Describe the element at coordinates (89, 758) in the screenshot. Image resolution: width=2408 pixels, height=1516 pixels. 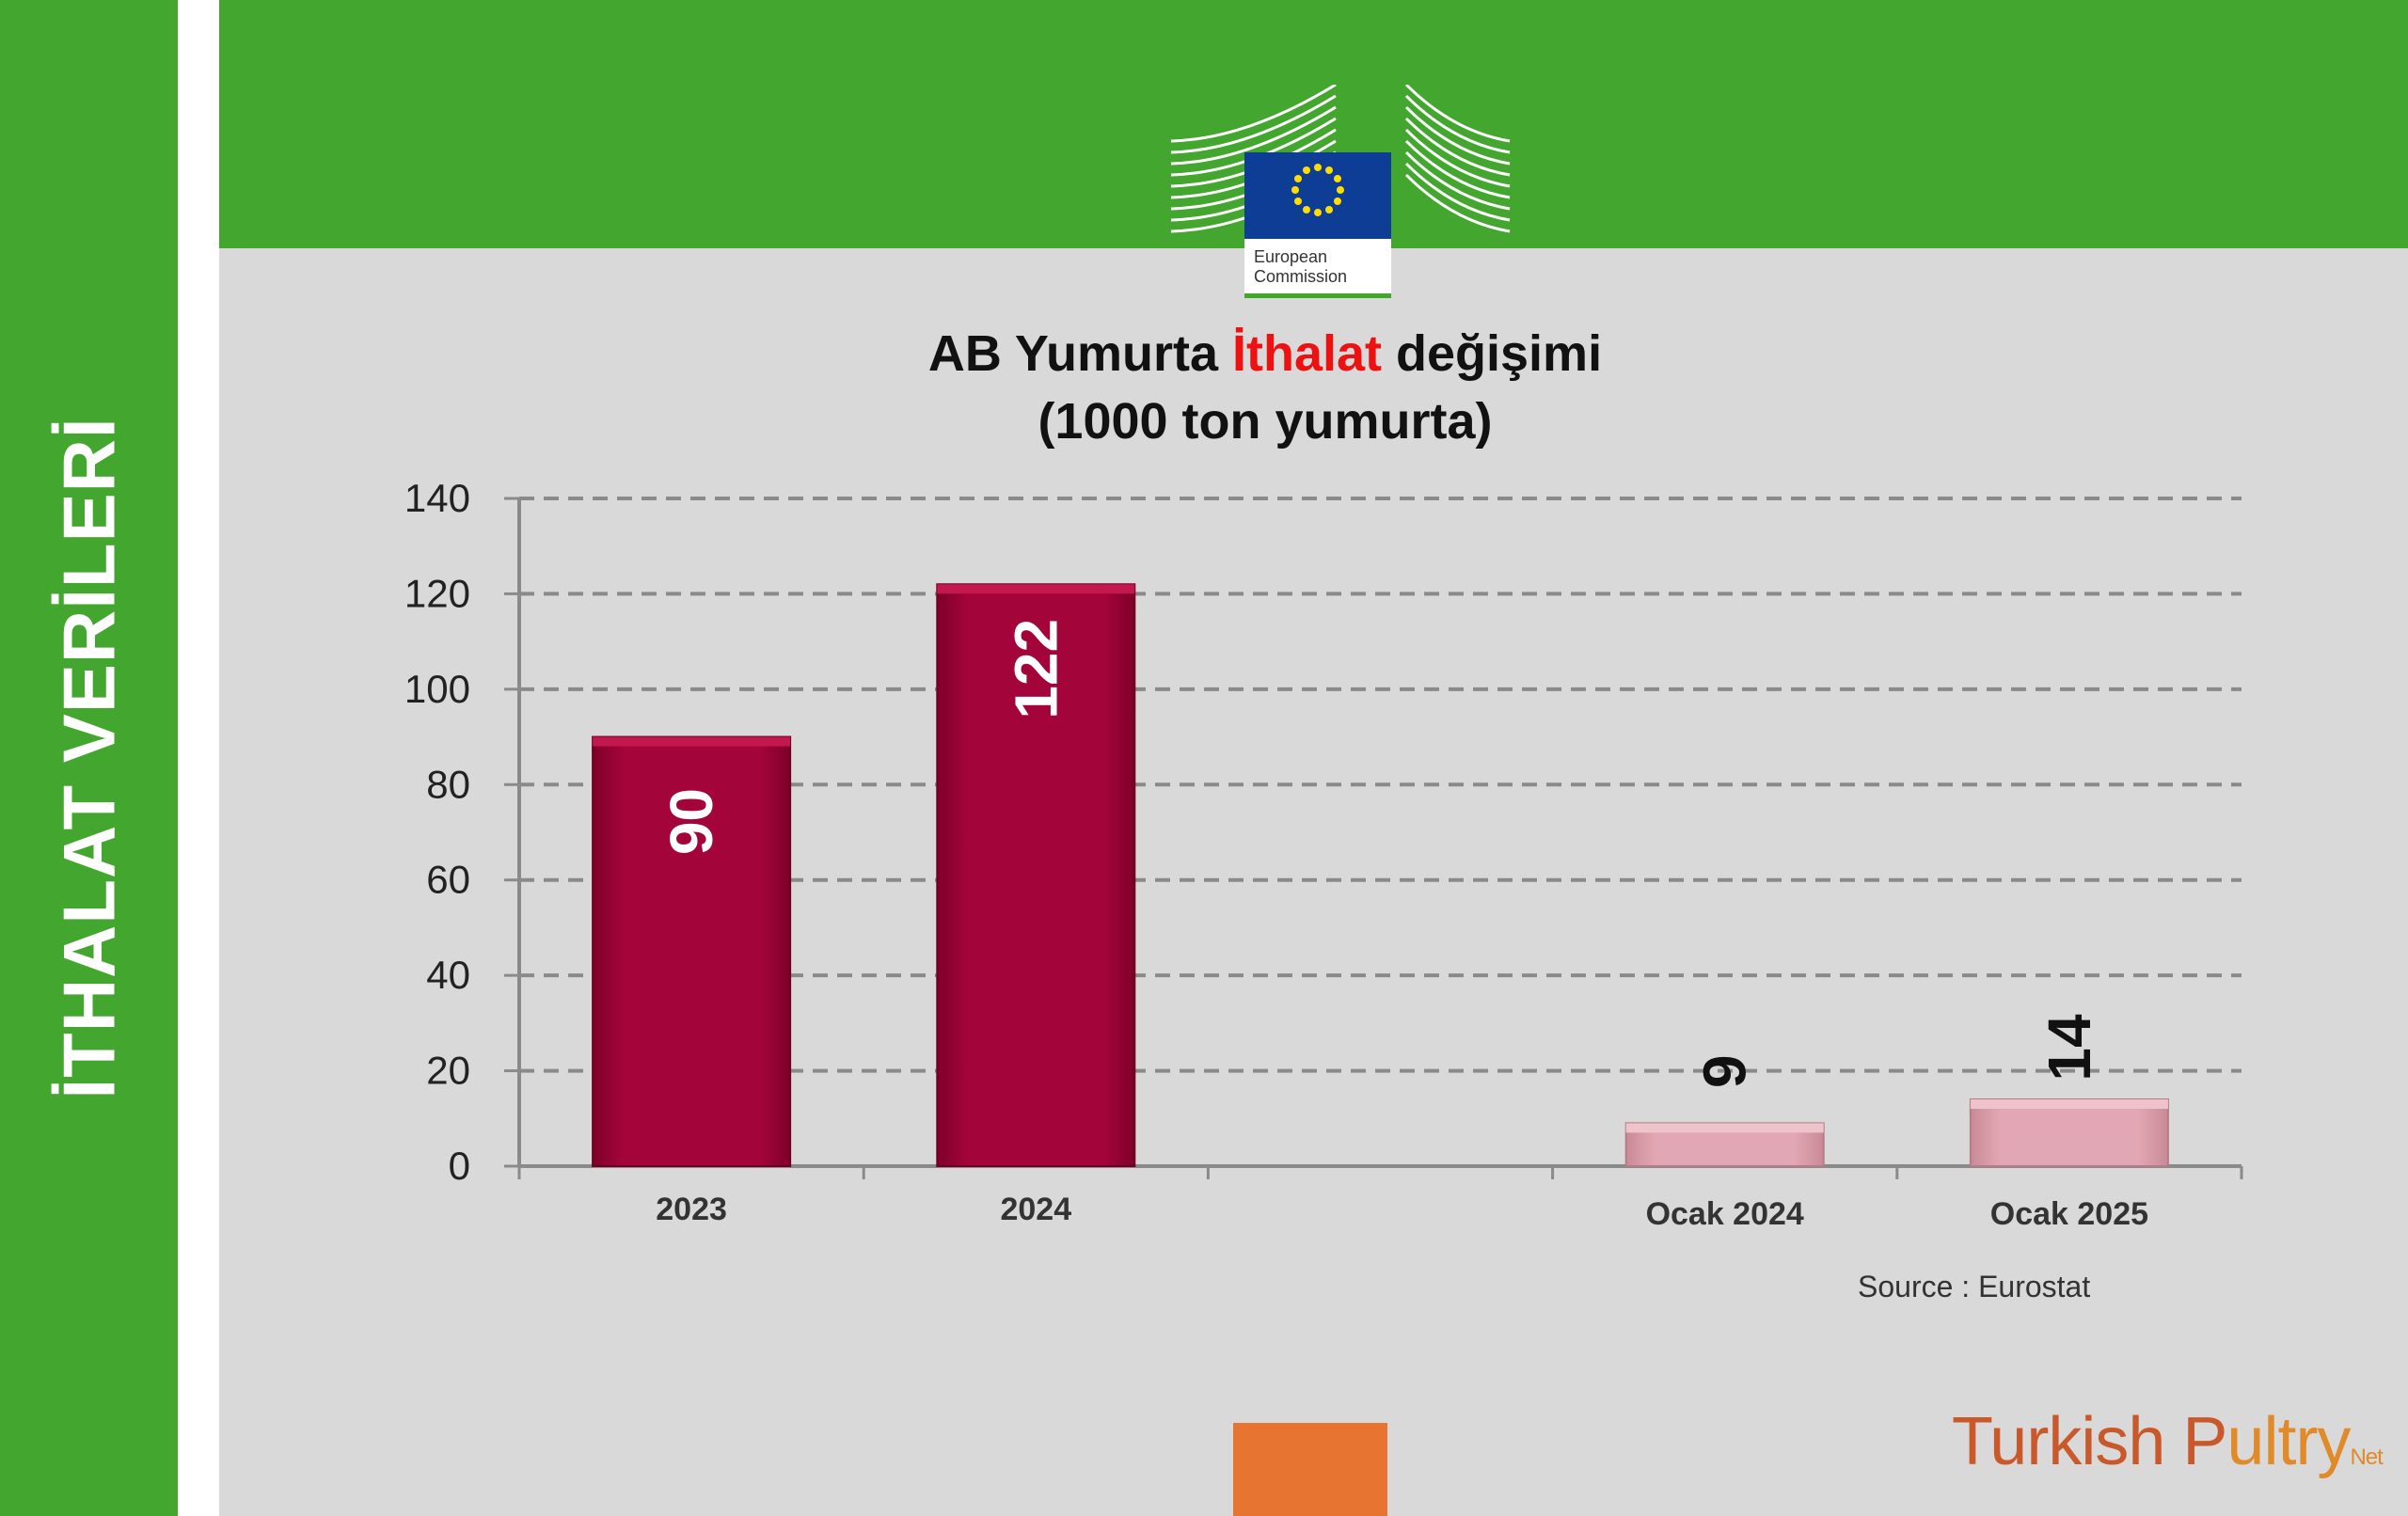
I see `left-side-bar` at that location.